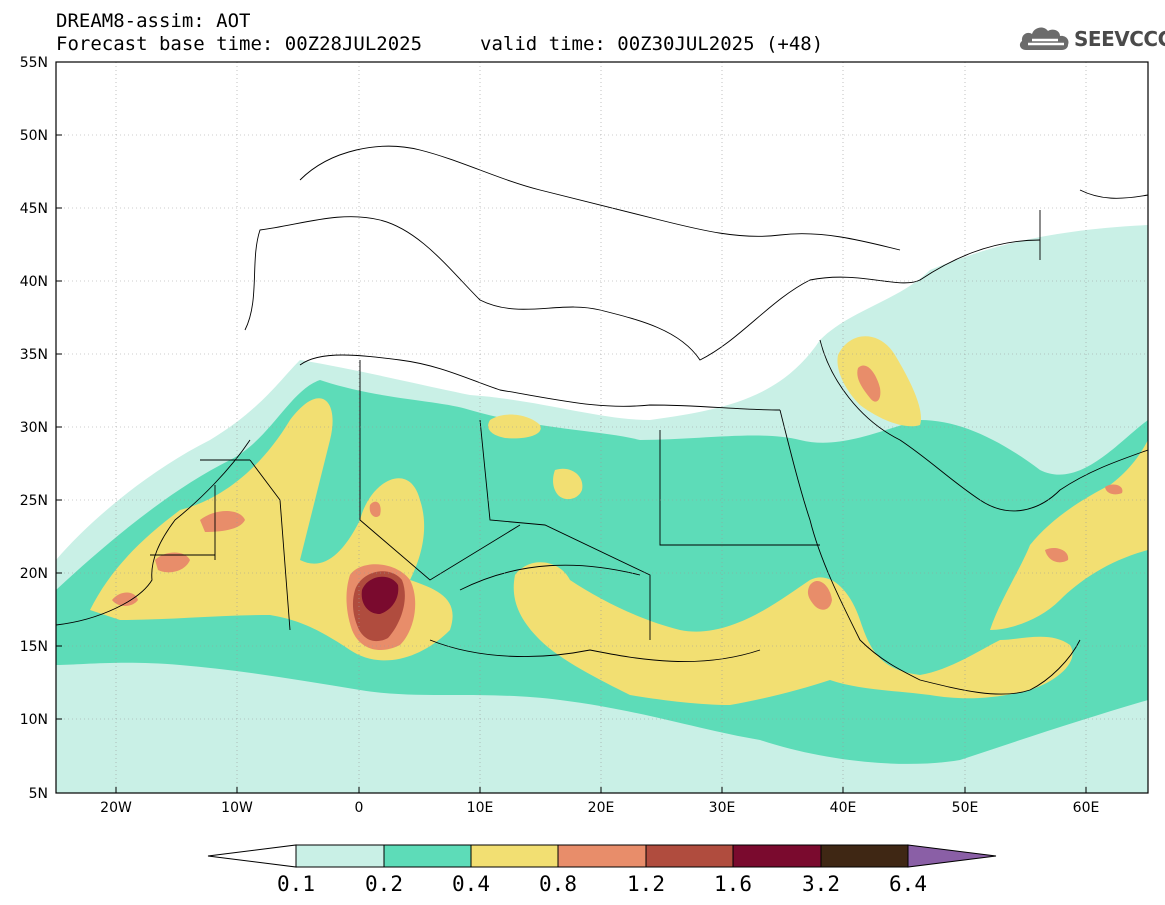  I want to click on aot-band-0.8-iraq, so click(869, 383).